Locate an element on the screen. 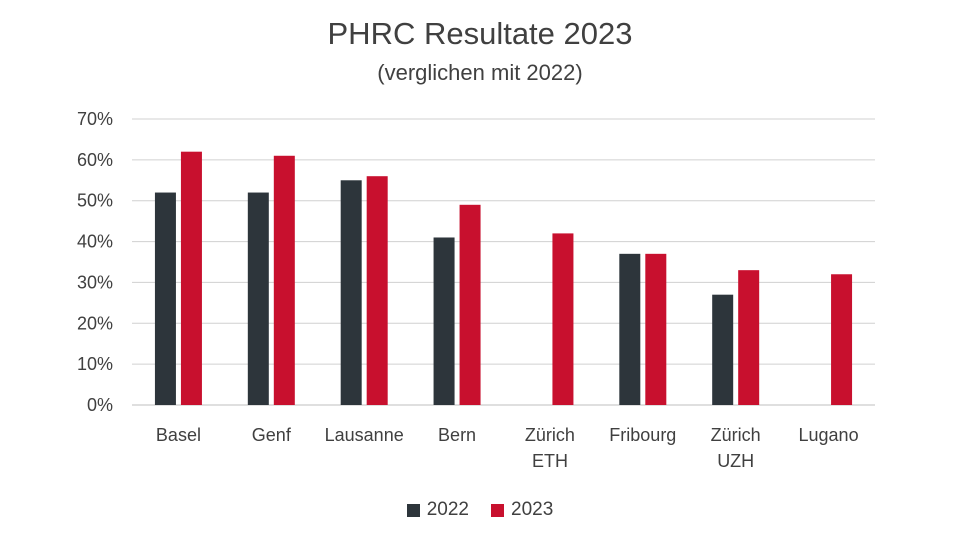 Image resolution: width=960 pixels, height=541 pixels. x-category-label: Zürich ETH is located at coordinates (550, 448).